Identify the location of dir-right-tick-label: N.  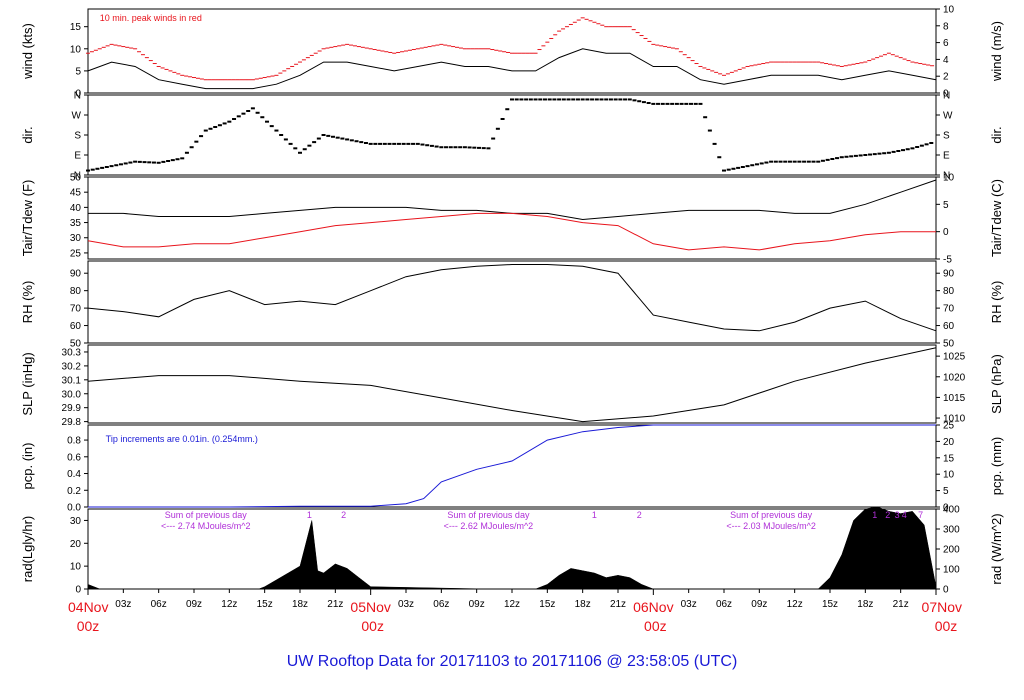
(946, 96).